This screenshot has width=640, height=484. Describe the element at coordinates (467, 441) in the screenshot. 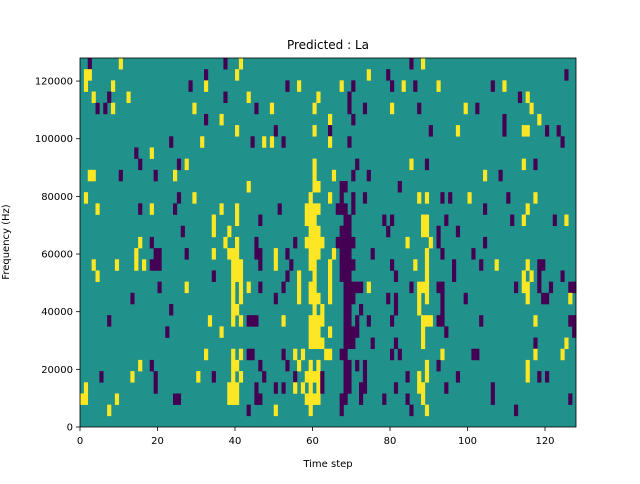

I see `x-tick-label: 100` at that location.